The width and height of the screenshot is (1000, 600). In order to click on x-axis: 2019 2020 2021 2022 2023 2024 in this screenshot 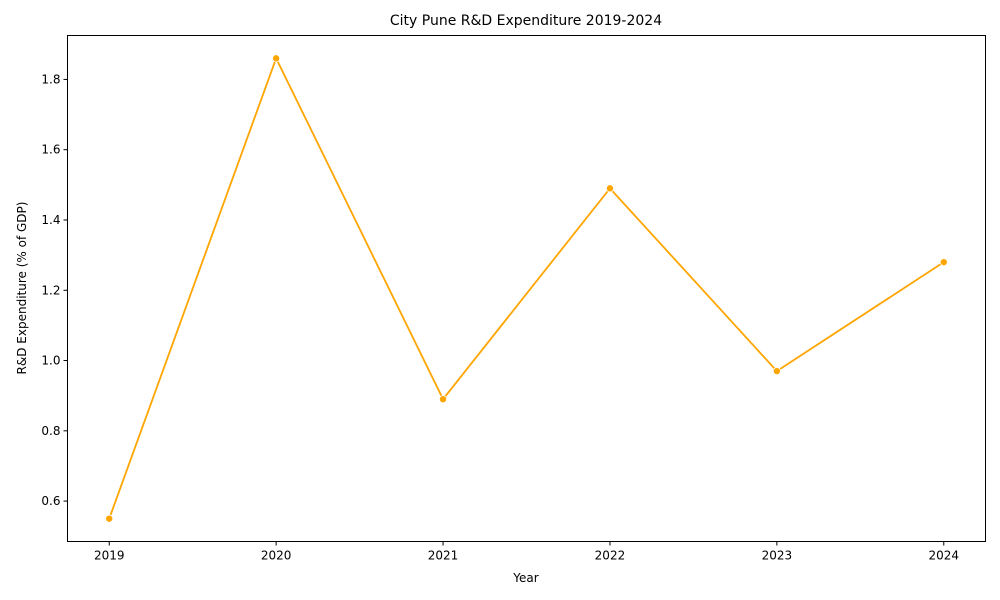, I will do `click(526, 552)`.